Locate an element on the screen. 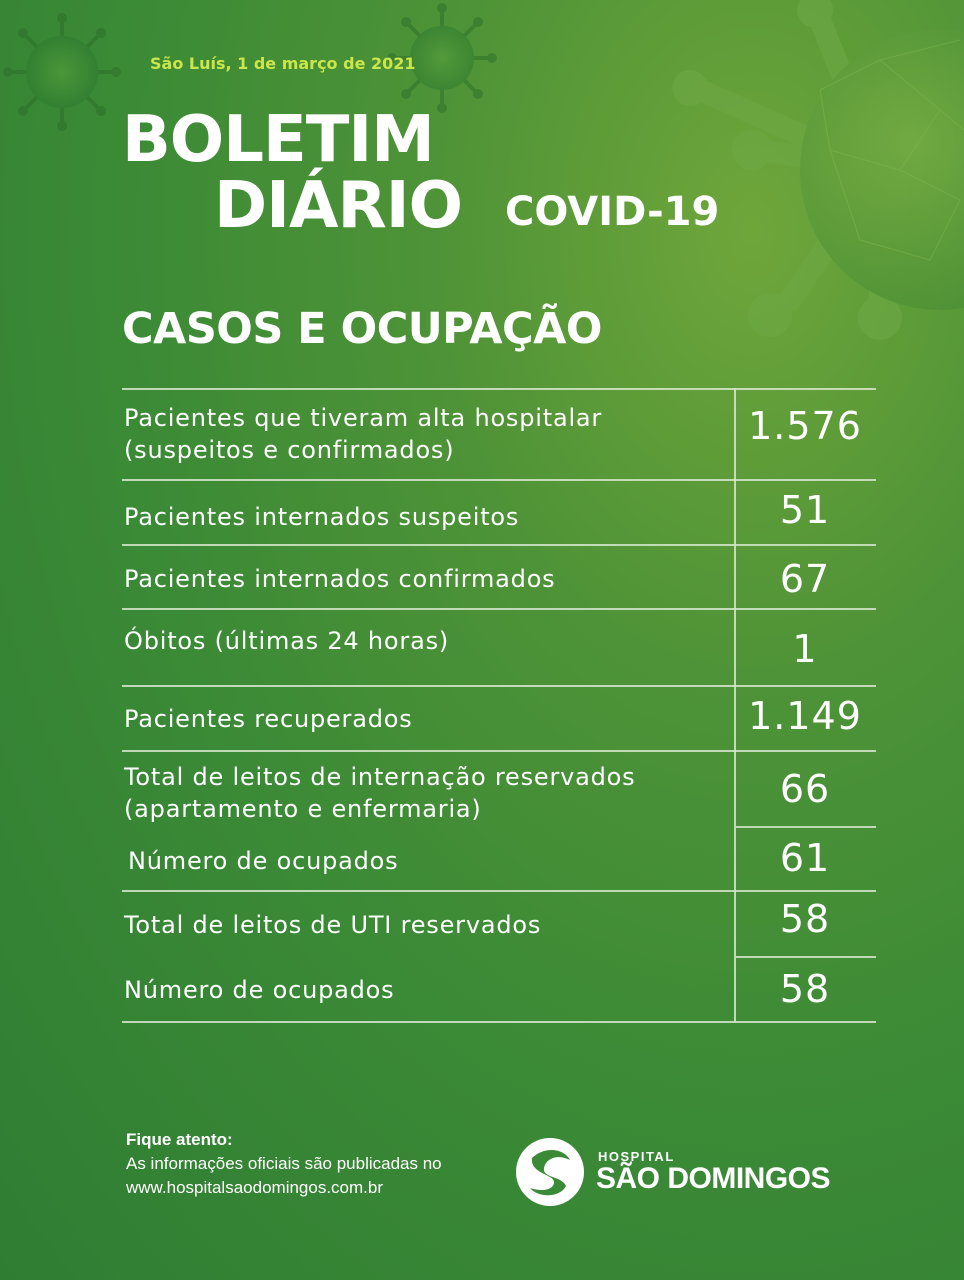 The height and width of the screenshot is (1280, 964). section-title: CASOS E OCUPAÇÃO is located at coordinates (362, 329).